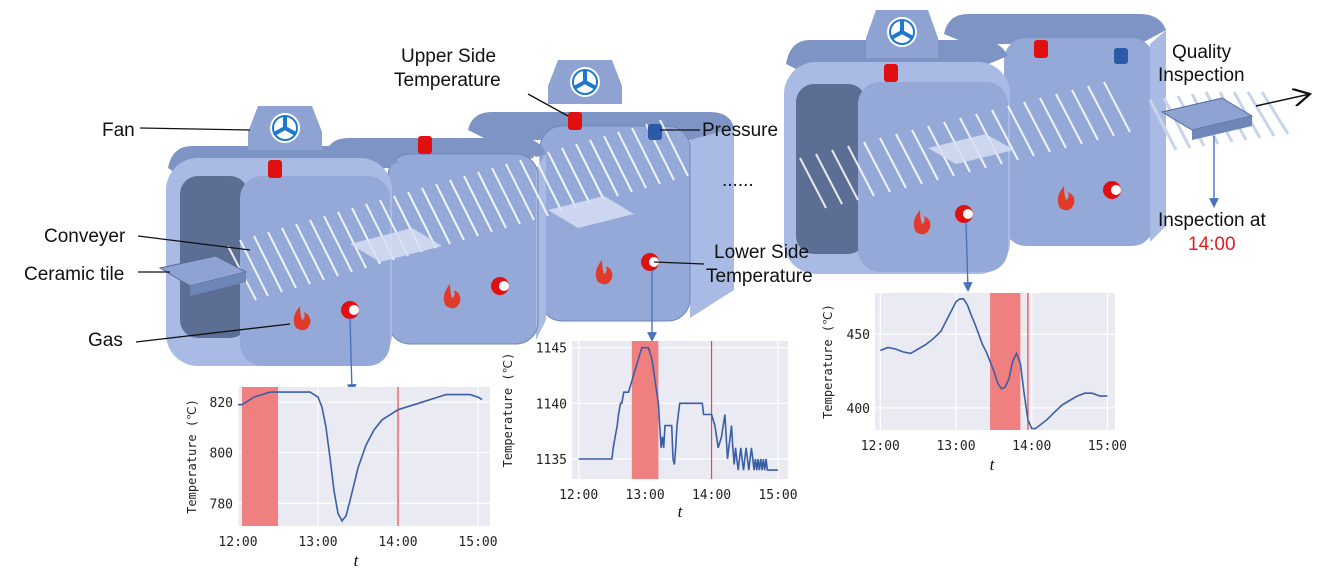 The image size is (1321, 573). I want to click on y-tick-label: 450, so click(858, 335).